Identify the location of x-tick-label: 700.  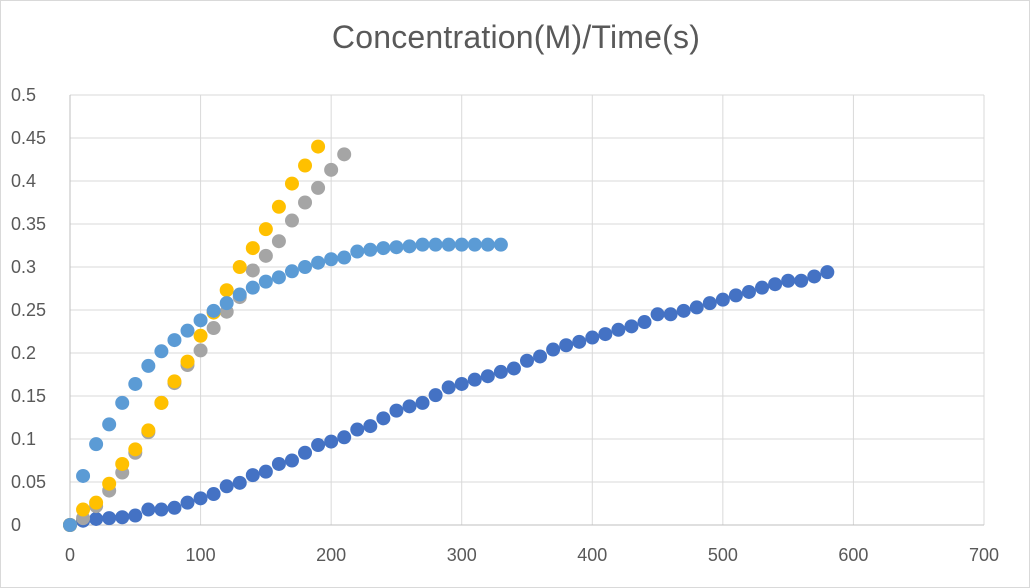
(984, 555).